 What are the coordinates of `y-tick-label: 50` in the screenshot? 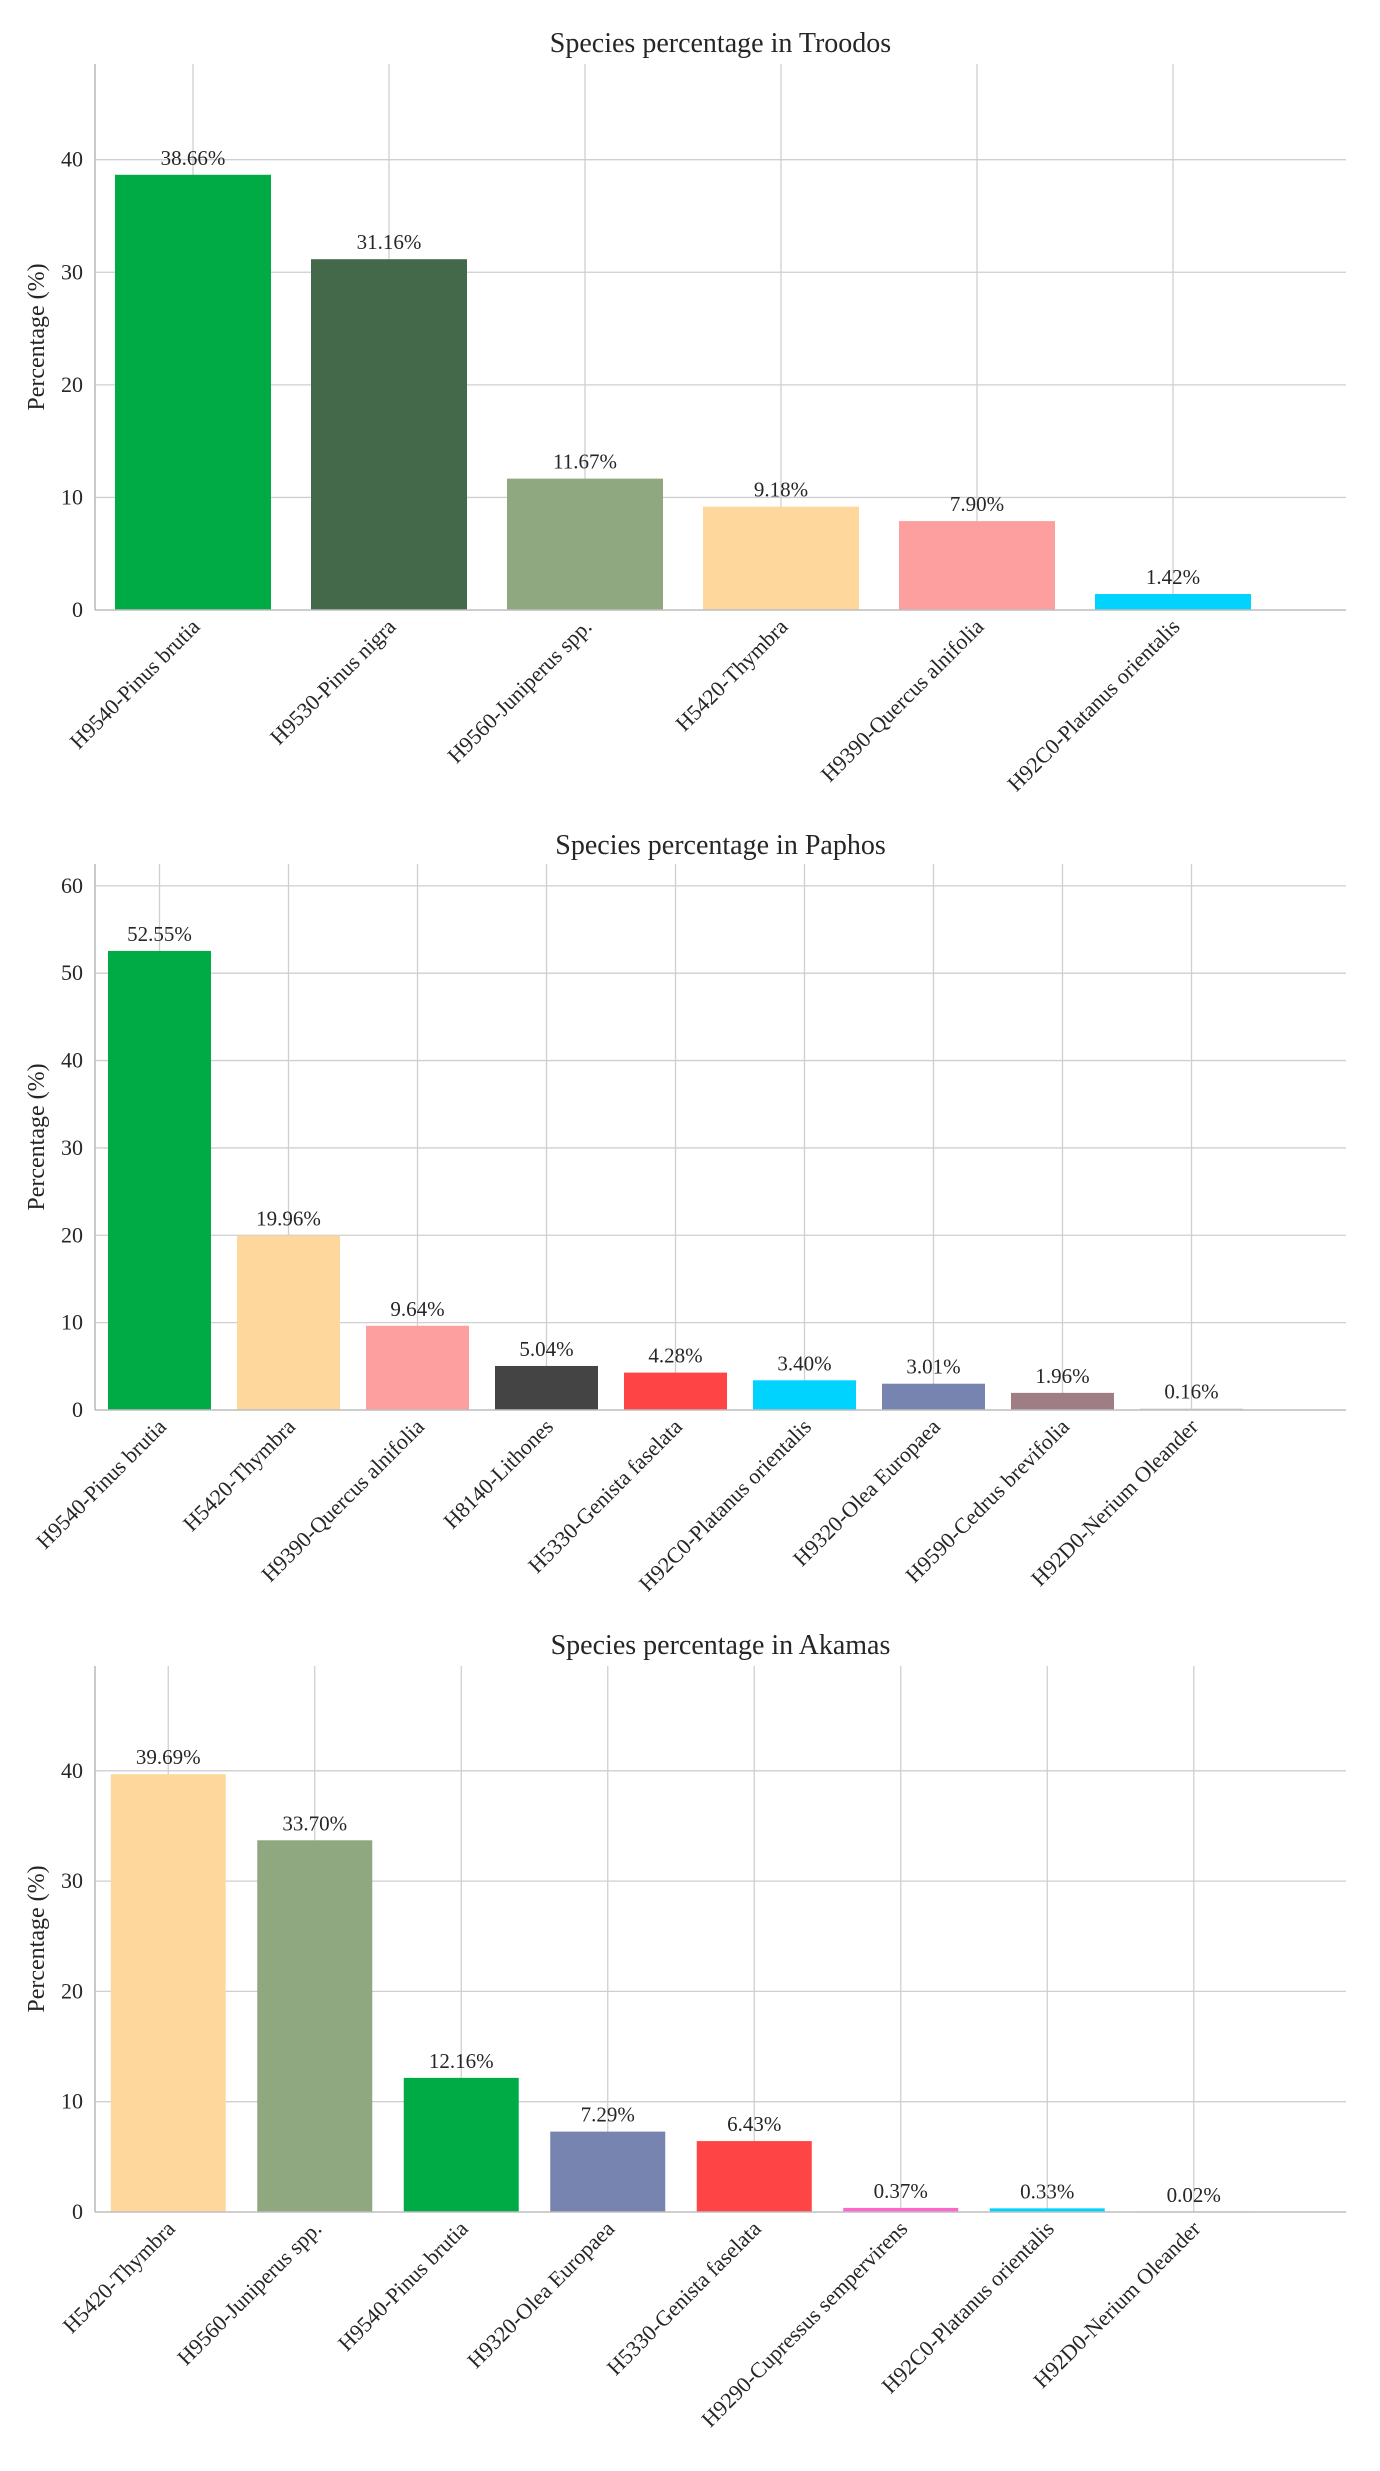 It's located at (72, 972).